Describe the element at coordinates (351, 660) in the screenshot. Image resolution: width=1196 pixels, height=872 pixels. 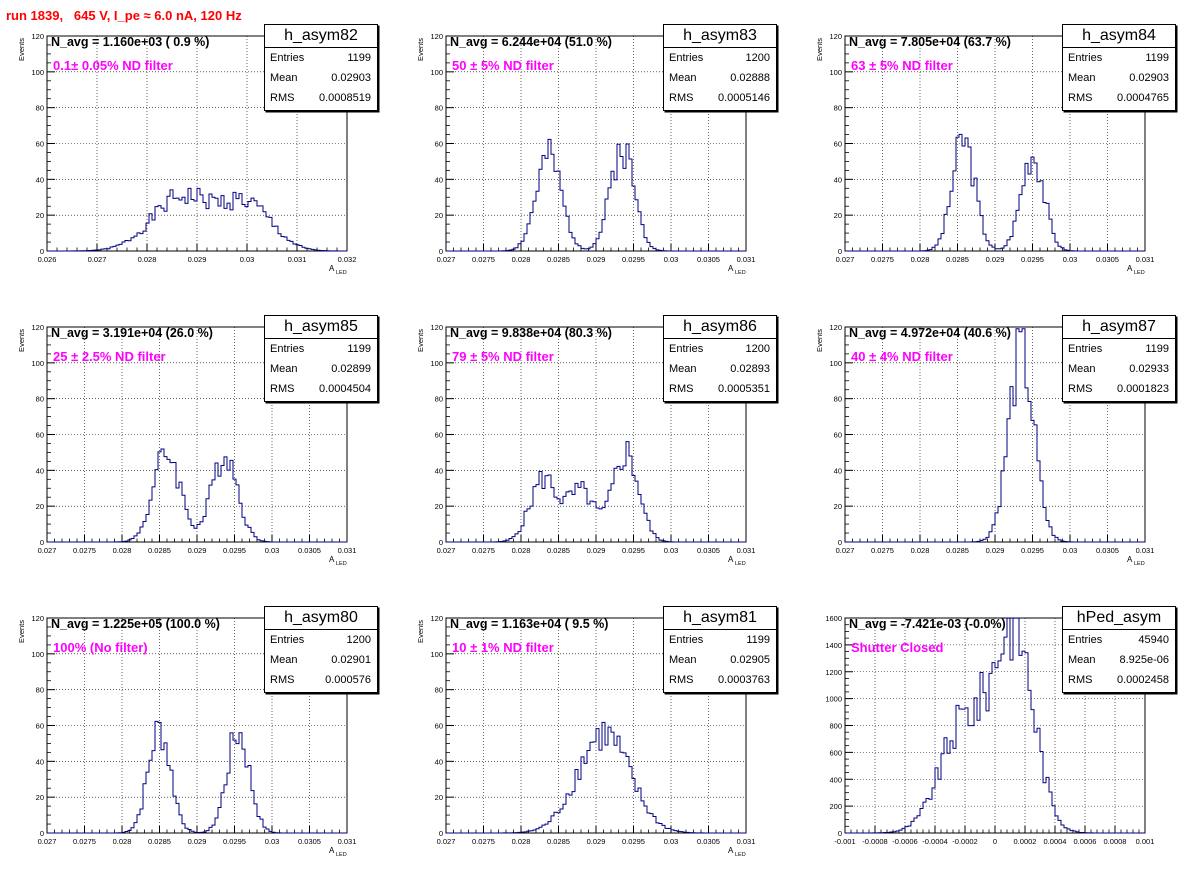
I see `stats-value-mean: 0.02901` at that location.